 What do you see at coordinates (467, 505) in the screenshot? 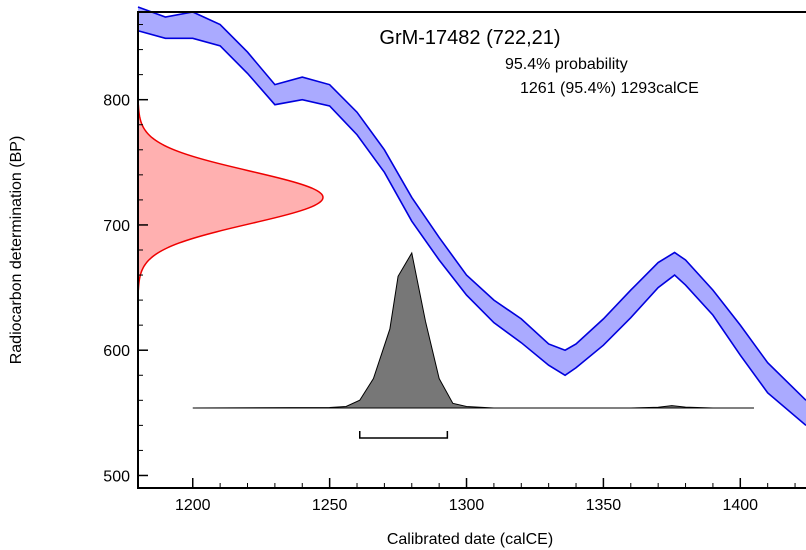
I see `x-tick-label: 1300` at bounding box center [467, 505].